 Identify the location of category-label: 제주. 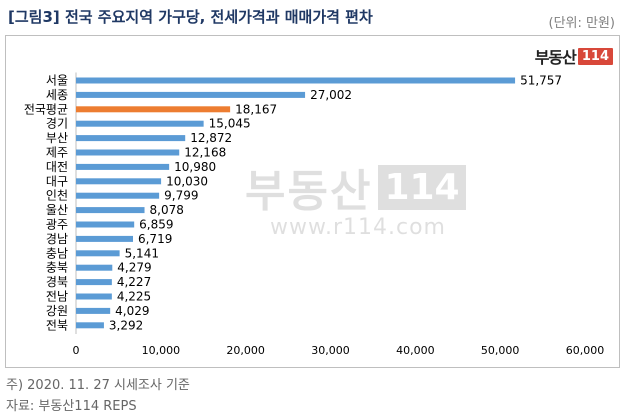
(57, 153).